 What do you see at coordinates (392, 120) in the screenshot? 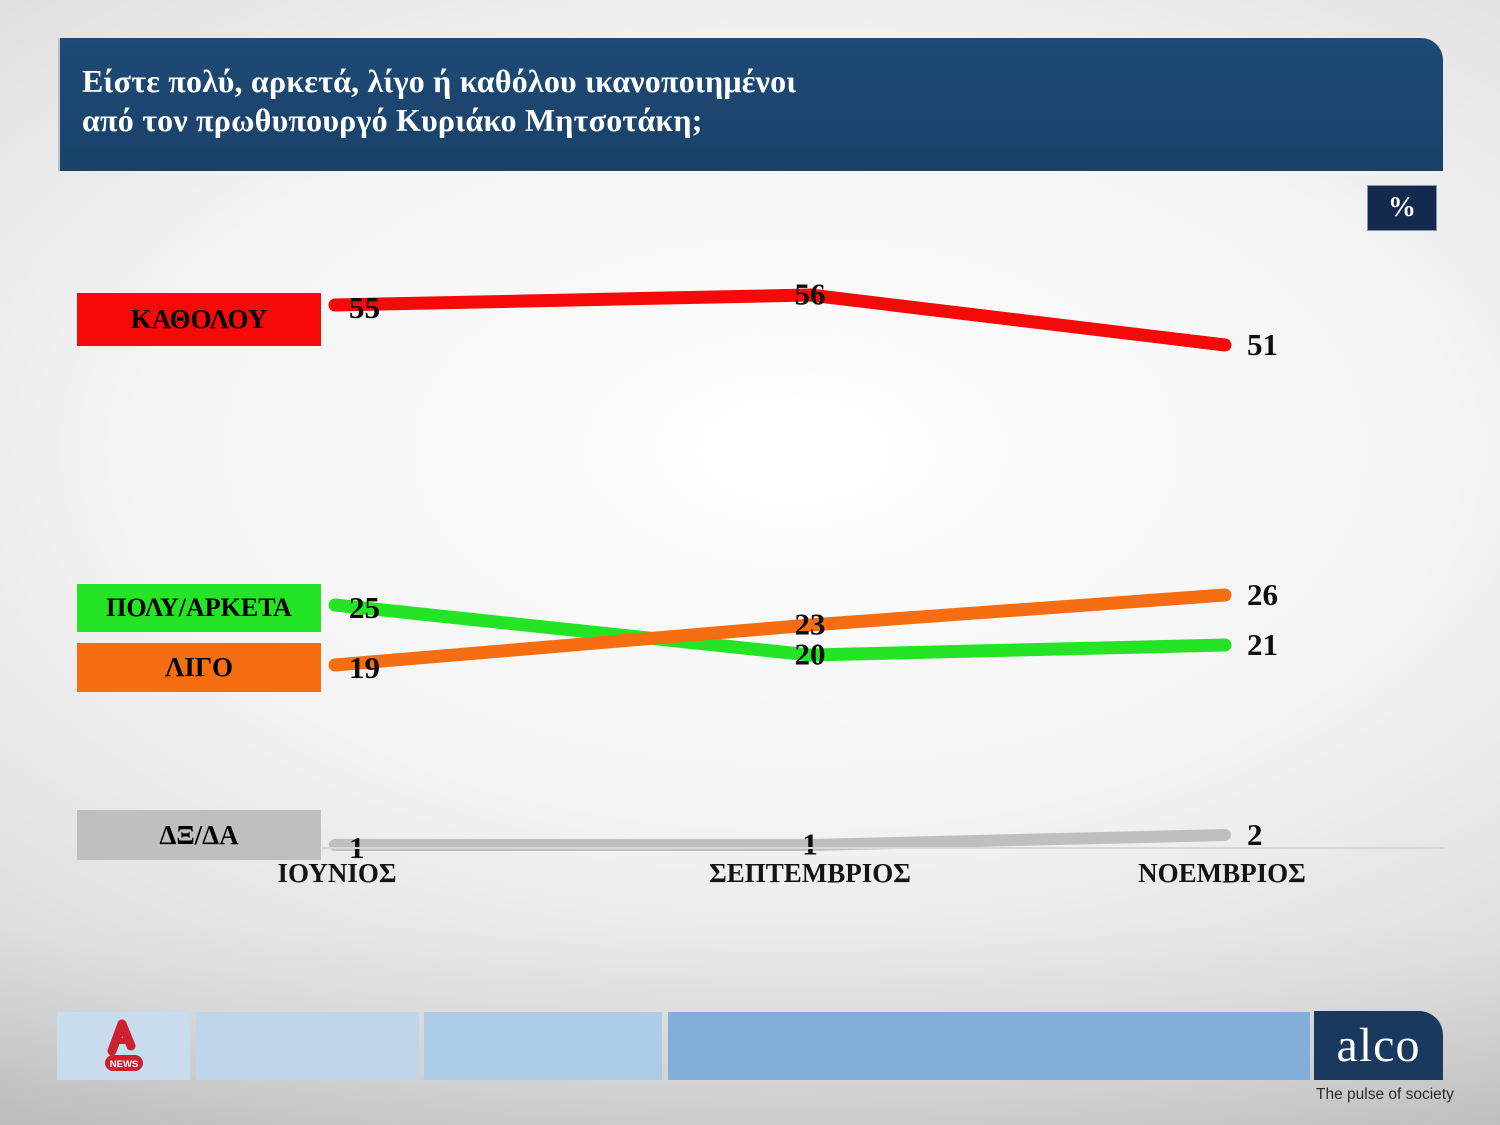
I see `page-title-line2: από τον πρωθυπουργό Κυριάκο Μητσοτάκη;` at bounding box center [392, 120].